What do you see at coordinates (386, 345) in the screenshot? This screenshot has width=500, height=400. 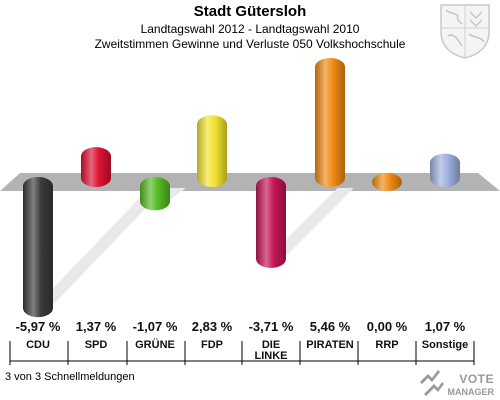 I see `tick-label-rrp: RRP` at bounding box center [386, 345].